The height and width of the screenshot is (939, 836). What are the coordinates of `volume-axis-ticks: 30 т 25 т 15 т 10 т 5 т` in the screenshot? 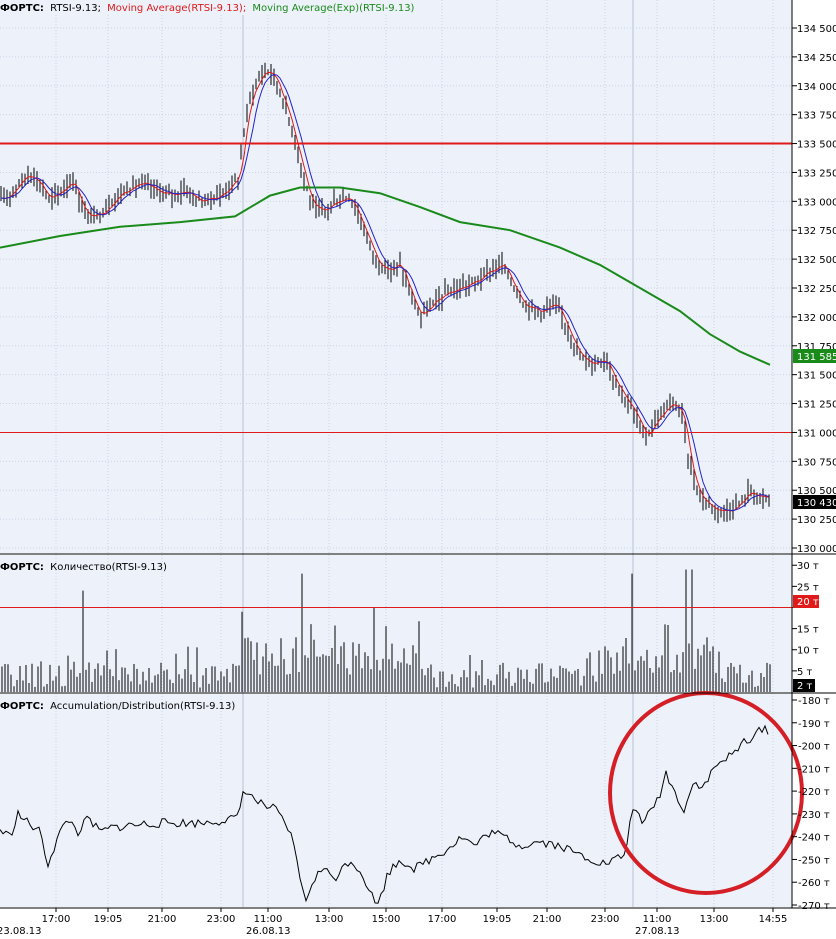 It's located at (805, 619).